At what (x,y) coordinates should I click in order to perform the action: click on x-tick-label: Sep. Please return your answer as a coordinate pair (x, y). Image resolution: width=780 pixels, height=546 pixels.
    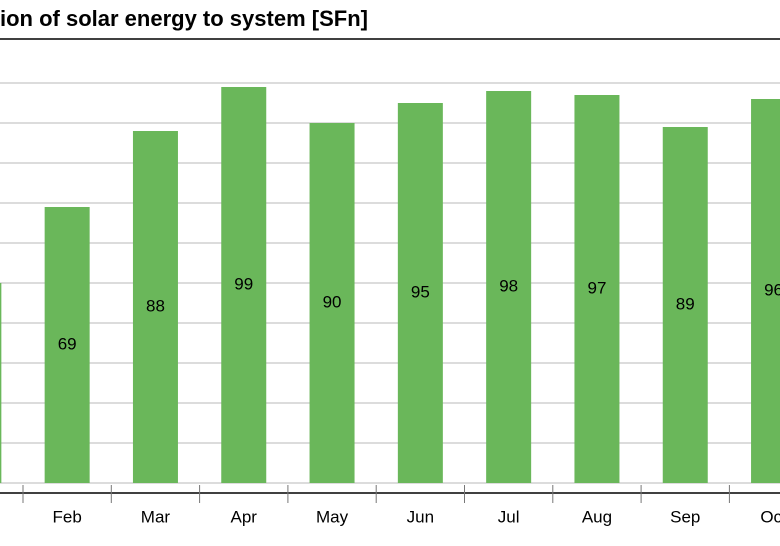
    Looking at the image, I should click on (685, 516).